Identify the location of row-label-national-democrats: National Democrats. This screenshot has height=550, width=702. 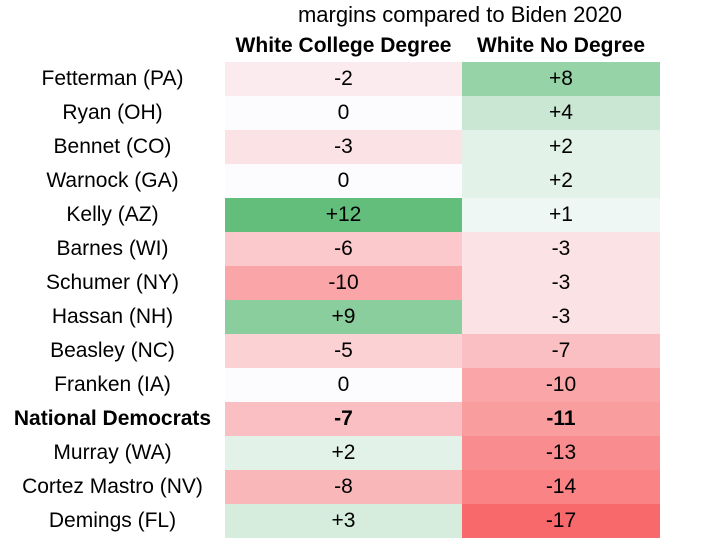
(112, 418).